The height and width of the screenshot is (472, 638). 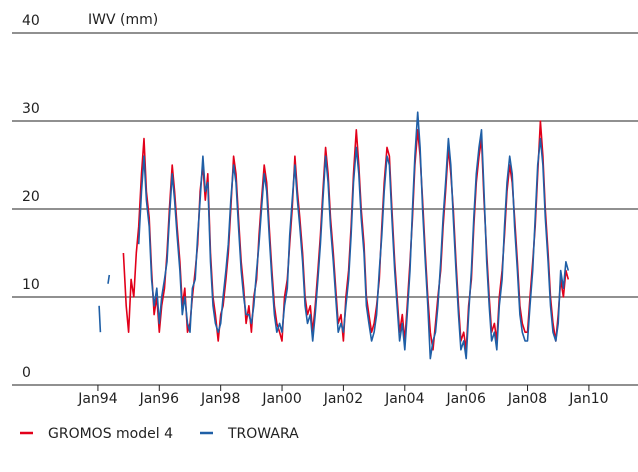 I want to click on y-tick-label: 10, so click(x=31, y=285).